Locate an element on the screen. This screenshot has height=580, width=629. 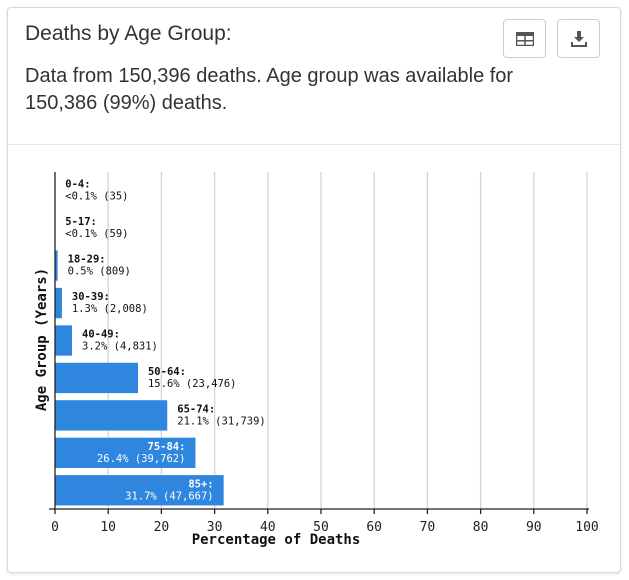
x-tick-label: 10 is located at coordinates (108, 527).